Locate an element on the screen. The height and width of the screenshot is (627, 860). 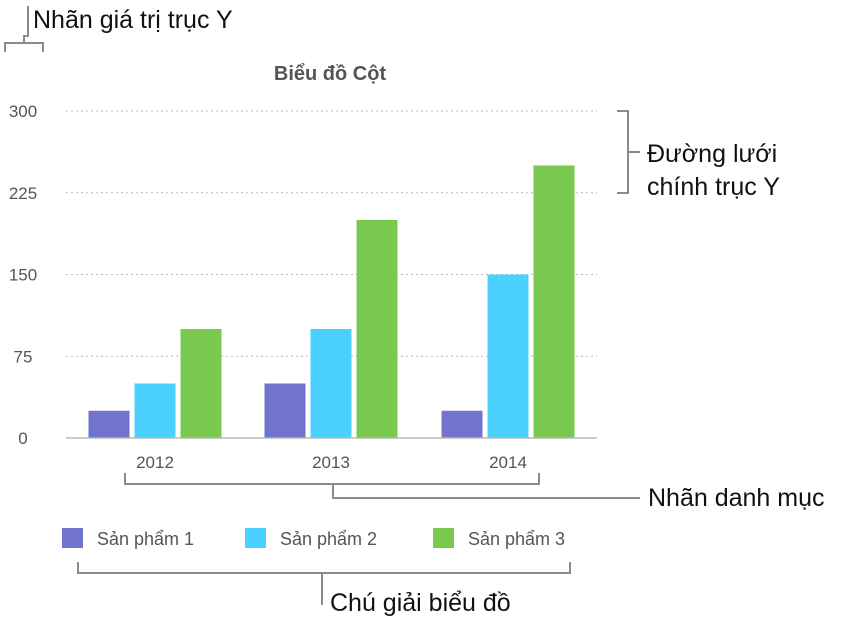
gridlines-annotation-line2: chính trục Y is located at coordinates (713, 187).